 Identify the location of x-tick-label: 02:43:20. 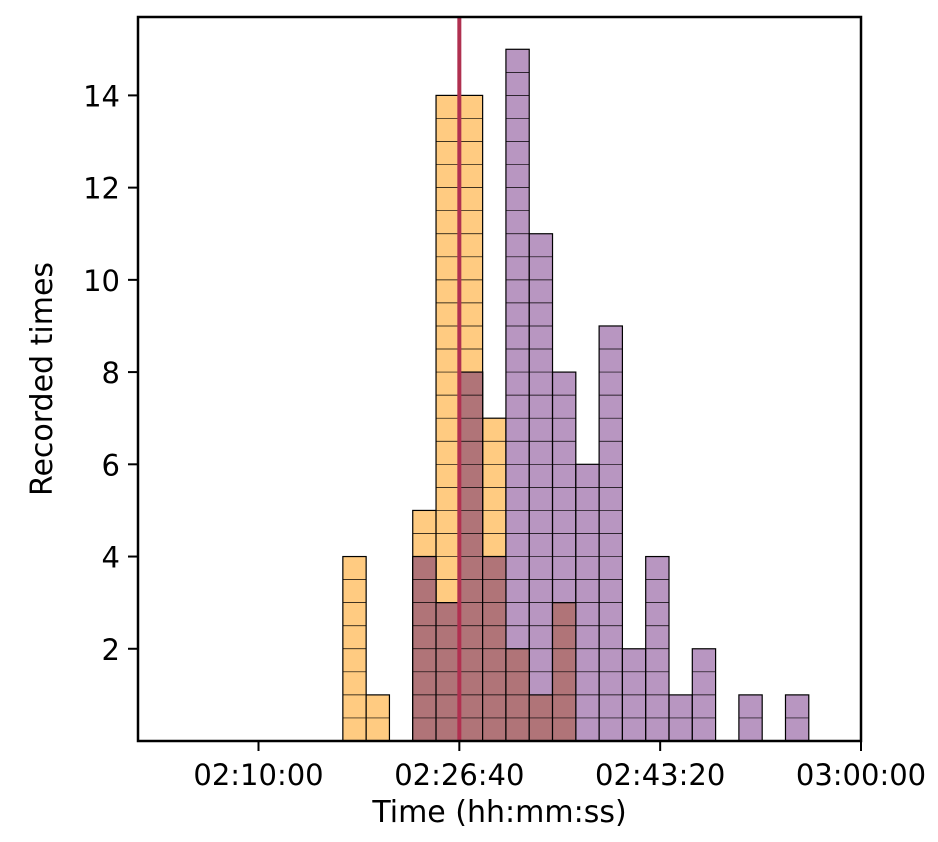
(660, 775).